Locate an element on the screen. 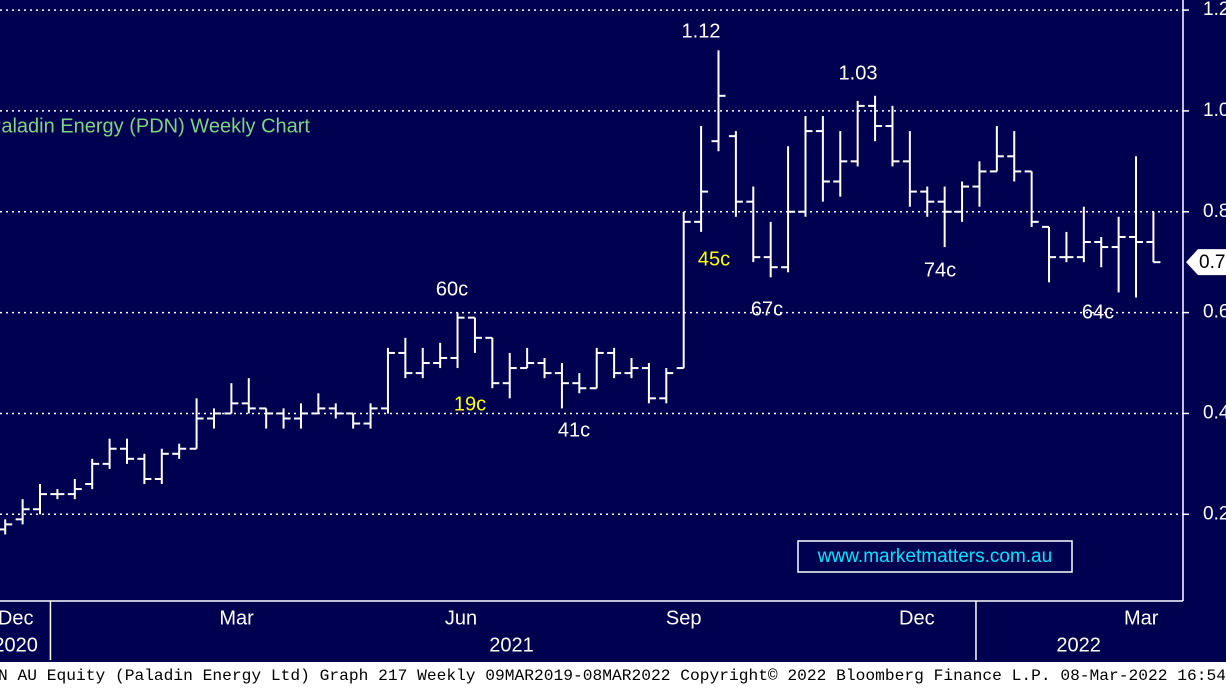  last-price-tag is located at coordinates (1206, 262).